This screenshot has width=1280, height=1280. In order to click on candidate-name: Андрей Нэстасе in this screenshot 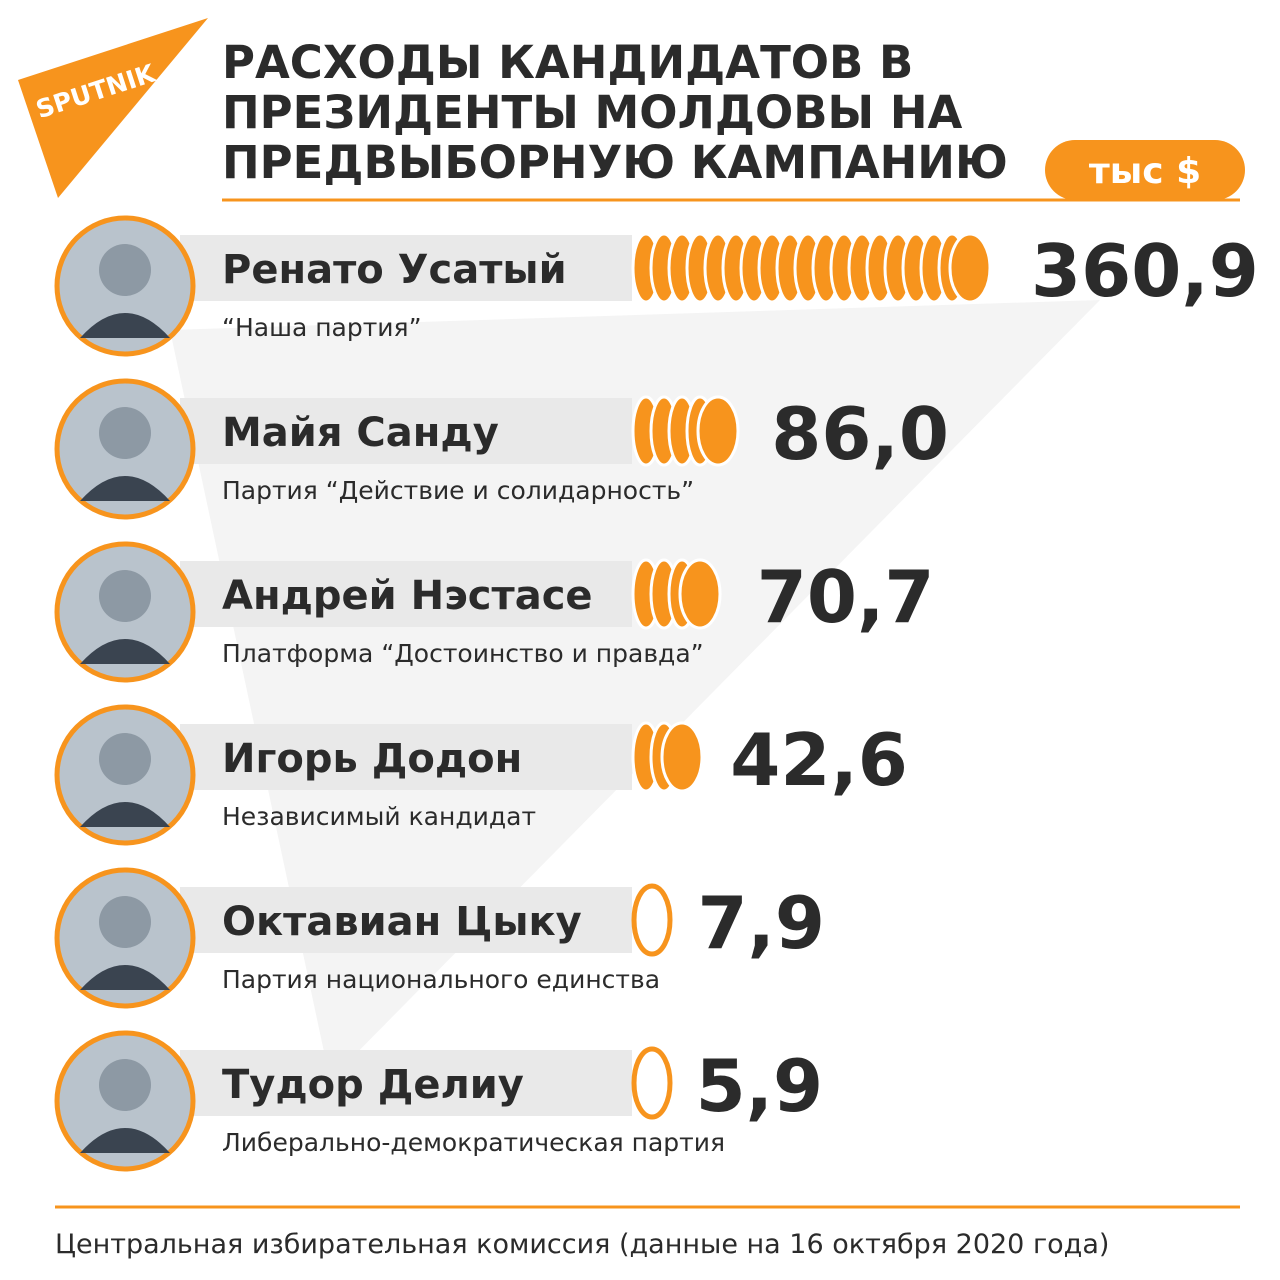, I will do `click(407, 596)`.